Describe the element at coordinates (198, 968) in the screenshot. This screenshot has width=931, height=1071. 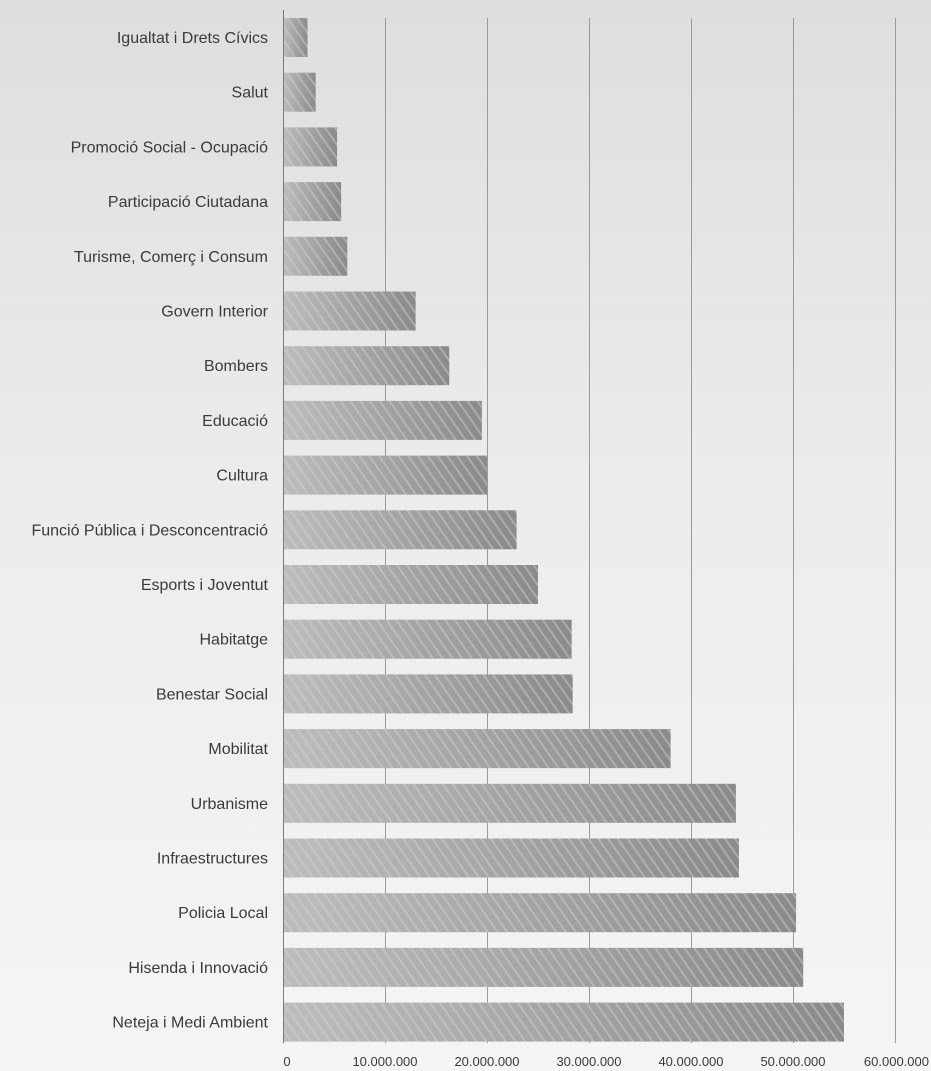
I see `category-label: Hisenda i Innovació` at that location.